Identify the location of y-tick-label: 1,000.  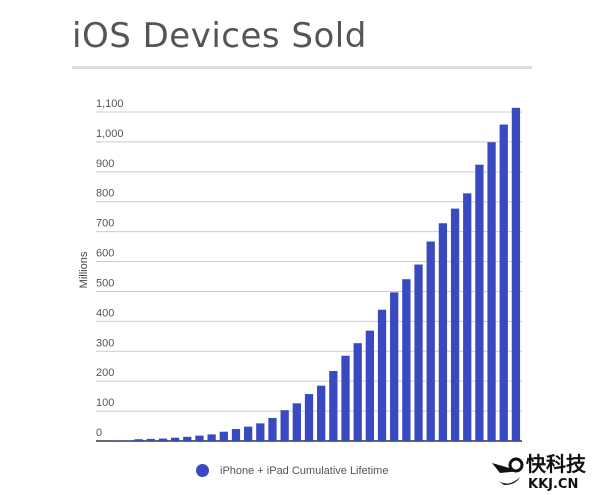
(110, 134).